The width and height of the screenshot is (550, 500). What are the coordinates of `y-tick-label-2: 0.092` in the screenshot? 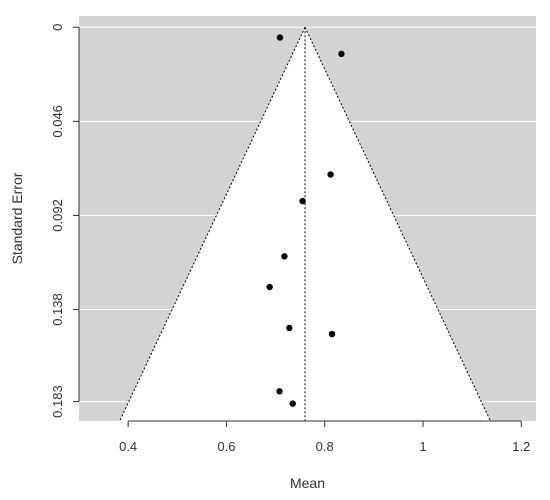 It's located at (57, 215).